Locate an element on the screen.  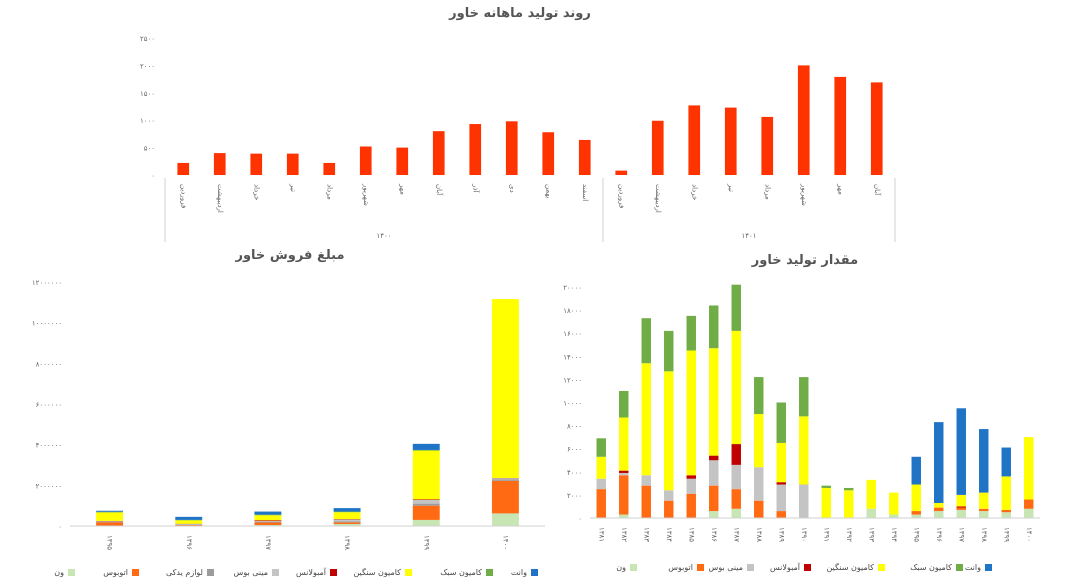
prod-x-tick-label: ۱۴۰۰ is located at coordinates (1029, 534).